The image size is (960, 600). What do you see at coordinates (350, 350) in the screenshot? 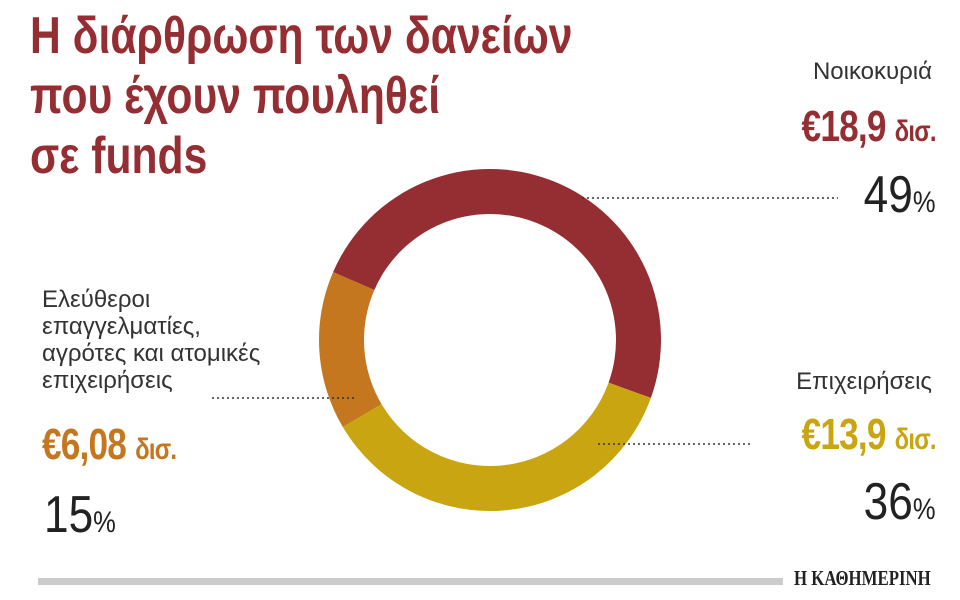
I see `donut-slice-freelancers` at bounding box center [350, 350].